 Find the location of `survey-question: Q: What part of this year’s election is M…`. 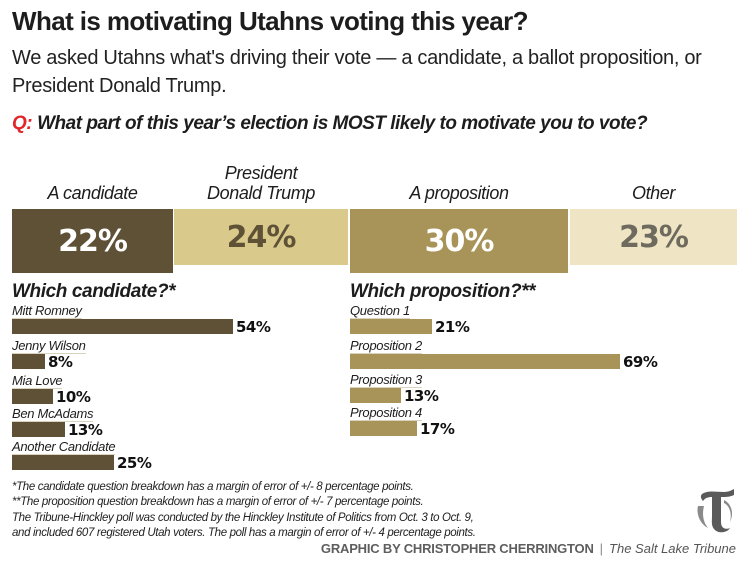

survey-question: Q: What part of this year’s election is M… is located at coordinates (330, 124).